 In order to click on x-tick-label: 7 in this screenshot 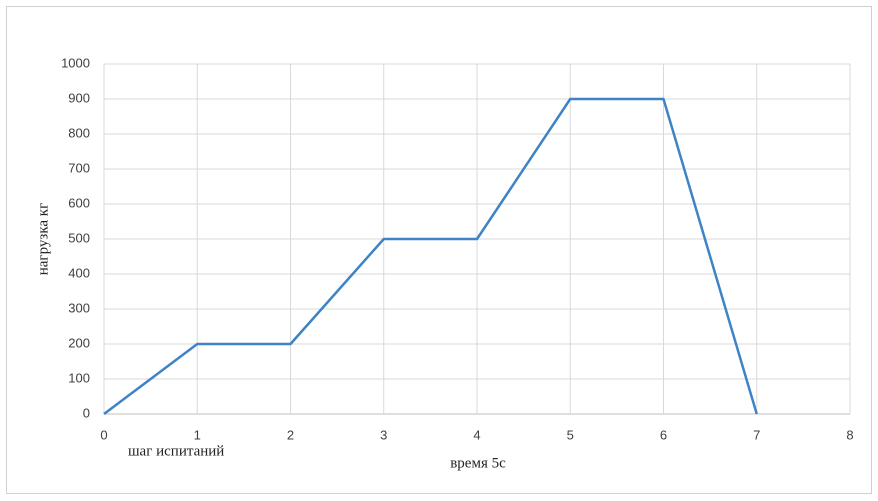, I will do `click(756, 434)`.